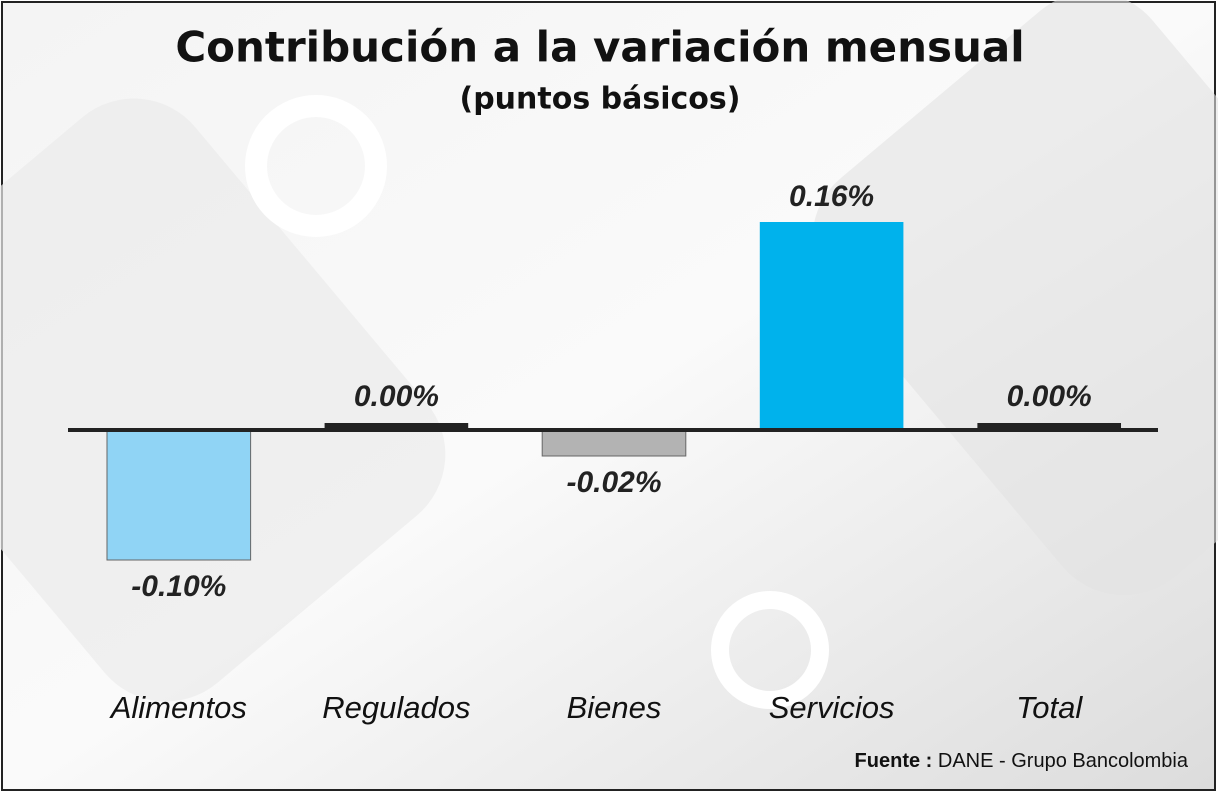  What do you see at coordinates (599, 47) in the screenshot?
I see `chart-title: Contribución a la variación mensual` at bounding box center [599, 47].